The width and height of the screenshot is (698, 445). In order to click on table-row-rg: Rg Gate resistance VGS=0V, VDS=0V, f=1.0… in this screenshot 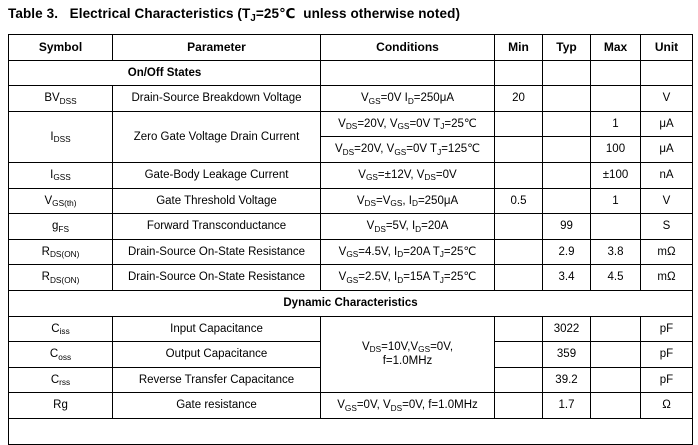, I will do `click(350, 405)`.